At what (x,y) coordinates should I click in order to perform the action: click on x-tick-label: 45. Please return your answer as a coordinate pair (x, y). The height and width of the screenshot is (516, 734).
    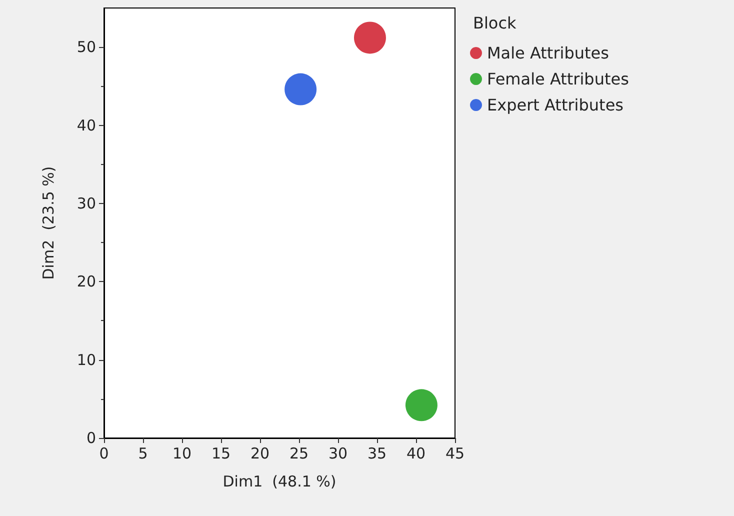
    Looking at the image, I should click on (455, 453).